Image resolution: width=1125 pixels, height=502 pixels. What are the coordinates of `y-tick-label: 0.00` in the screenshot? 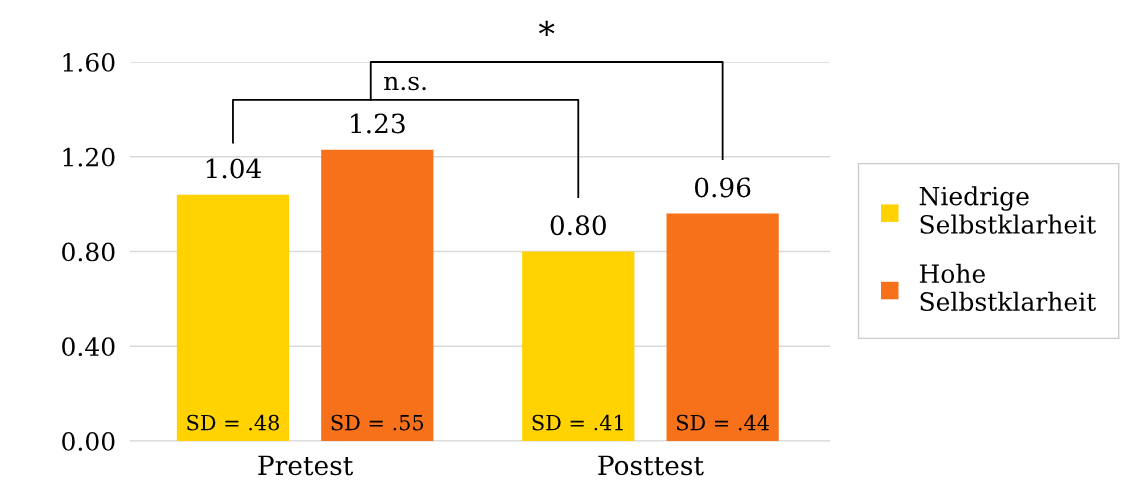 It's located at (88, 441).